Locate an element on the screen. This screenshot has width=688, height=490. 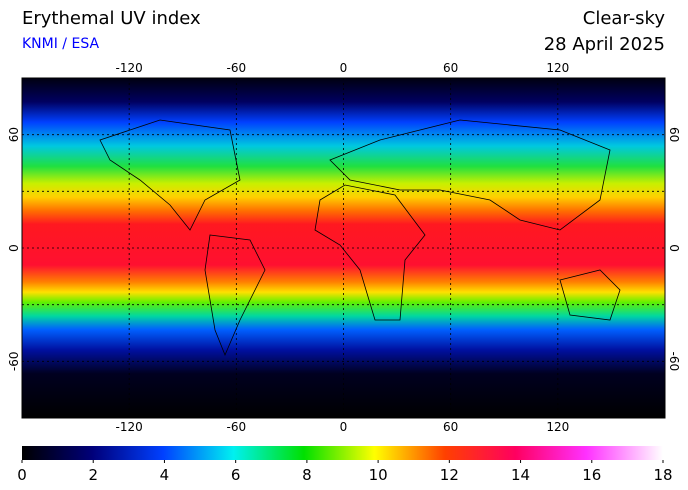
colorbar-tick-label: 0 is located at coordinates (22, 475).